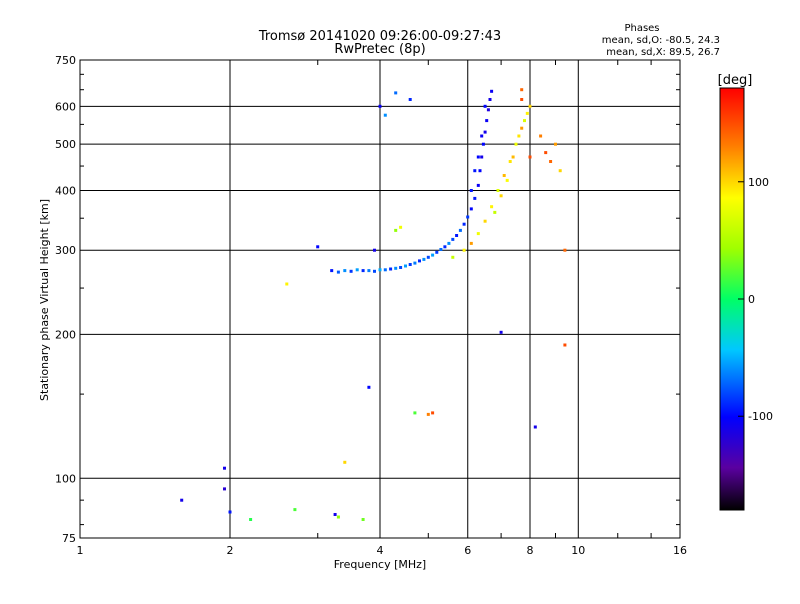  What do you see at coordinates (65, 190) in the screenshot?
I see `y-tick-label: 400` at bounding box center [65, 190].